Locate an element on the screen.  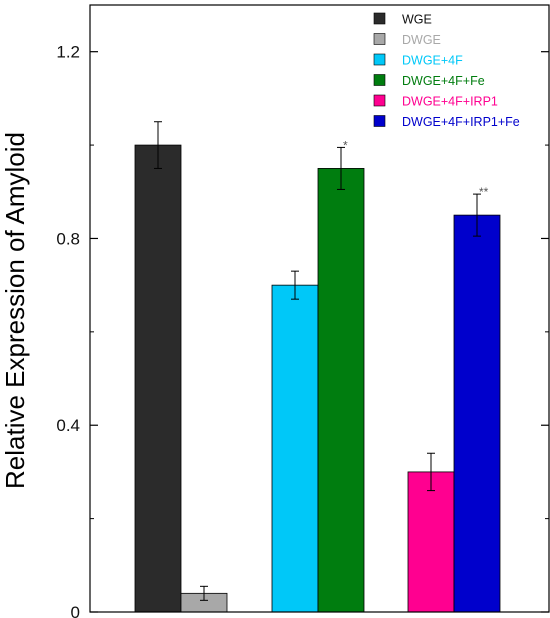
significance-marks: *** is located at coordinates (416, 168).